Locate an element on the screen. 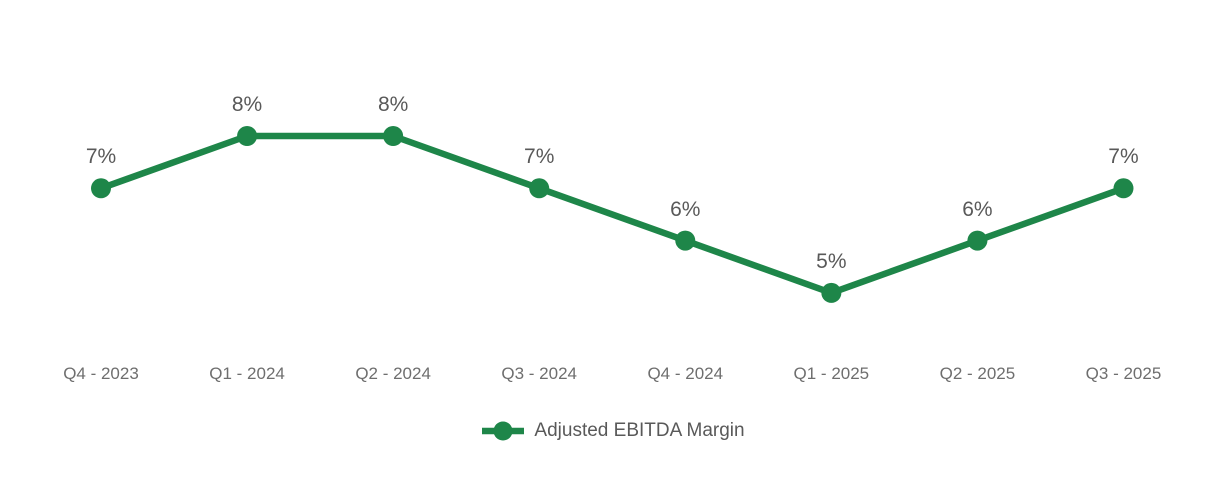 The height and width of the screenshot is (480, 1226). x-axis-label: Q3 - 2024 is located at coordinates (539, 373).